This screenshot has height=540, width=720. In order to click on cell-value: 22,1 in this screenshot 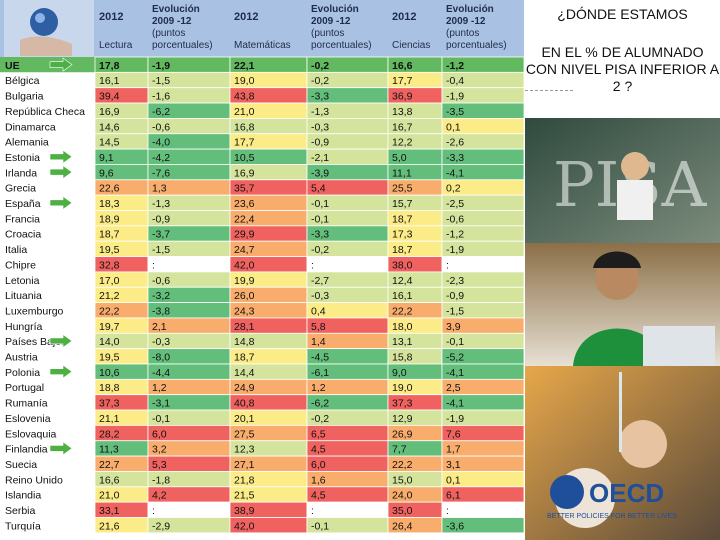, I will do `click(244, 66)`.